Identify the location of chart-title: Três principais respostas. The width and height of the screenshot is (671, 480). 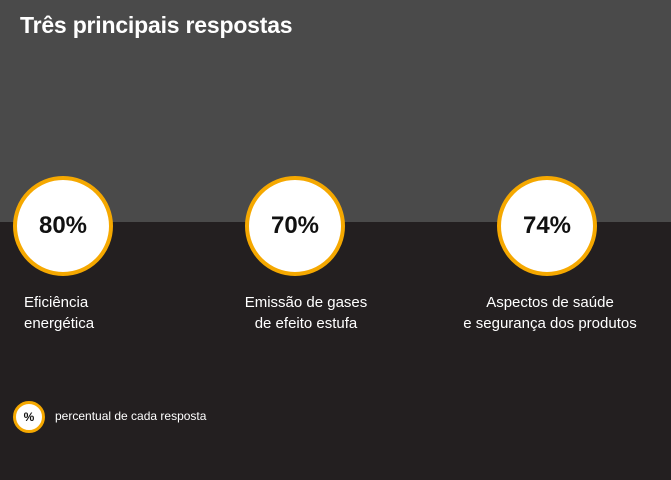
(156, 25).